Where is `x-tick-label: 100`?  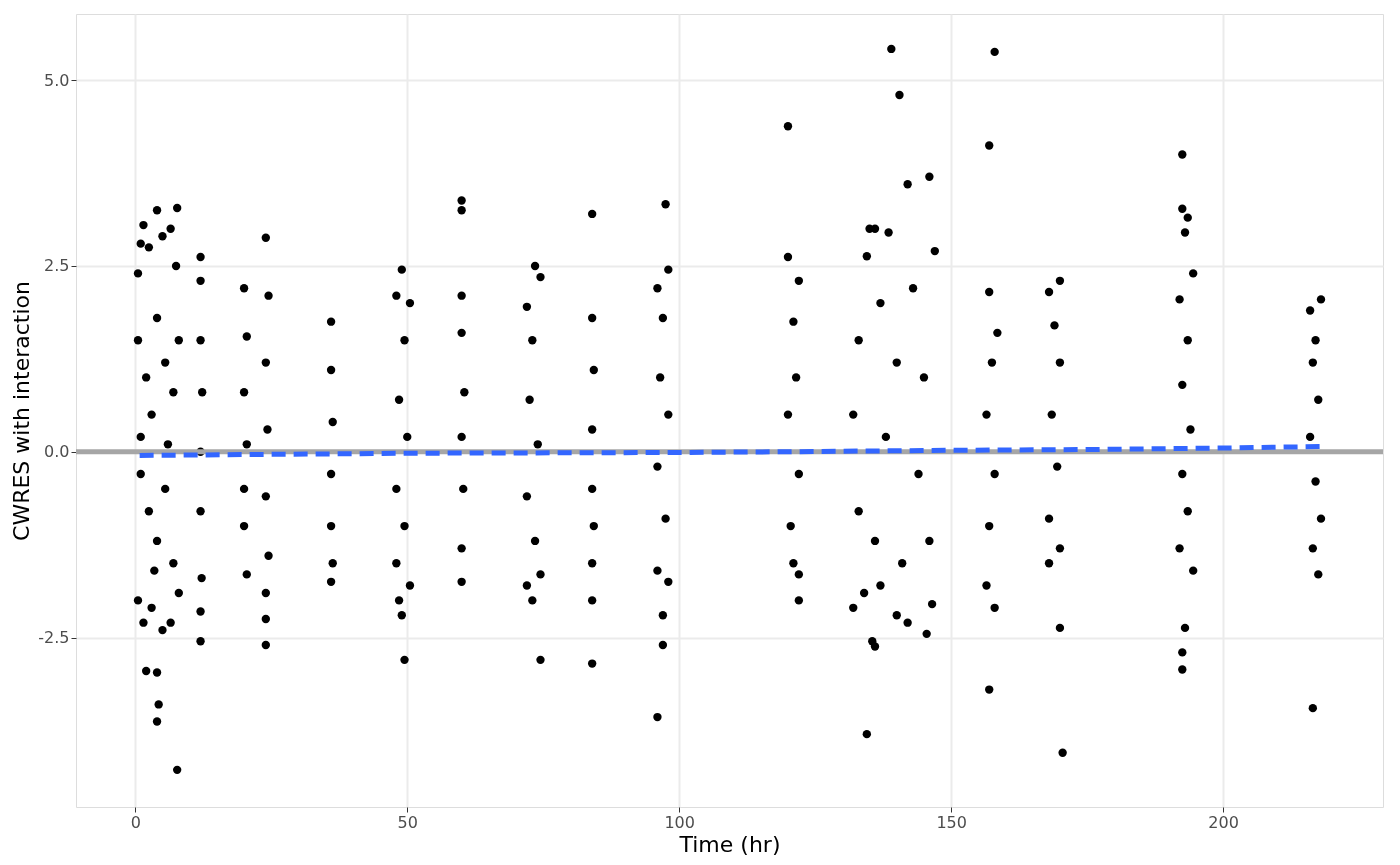
x-tick-label: 100 is located at coordinates (679, 822).